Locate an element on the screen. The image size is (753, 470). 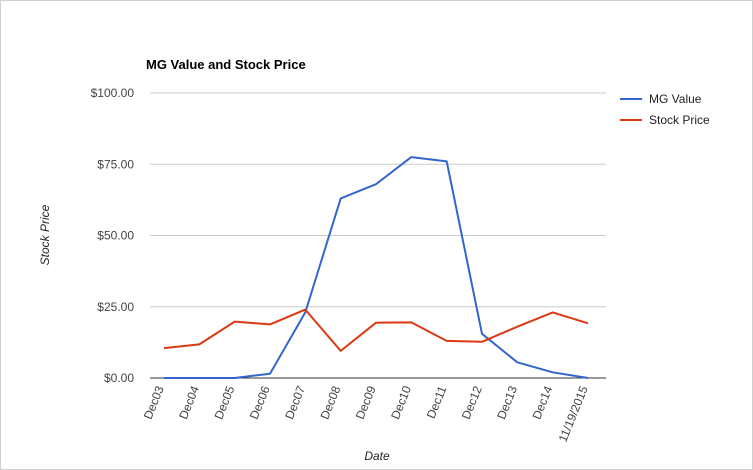
x-tick-label: Dec14 is located at coordinates (542, 403).